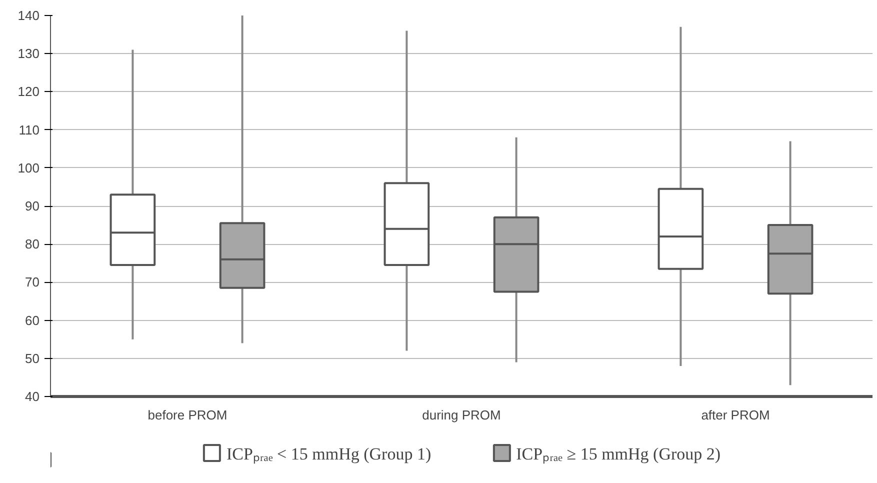 Image resolution: width=877 pixels, height=483 pixels. What do you see at coordinates (29, 15) in the screenshot?
I see `y-tick-label: 140` at bounding box center [29, 15].